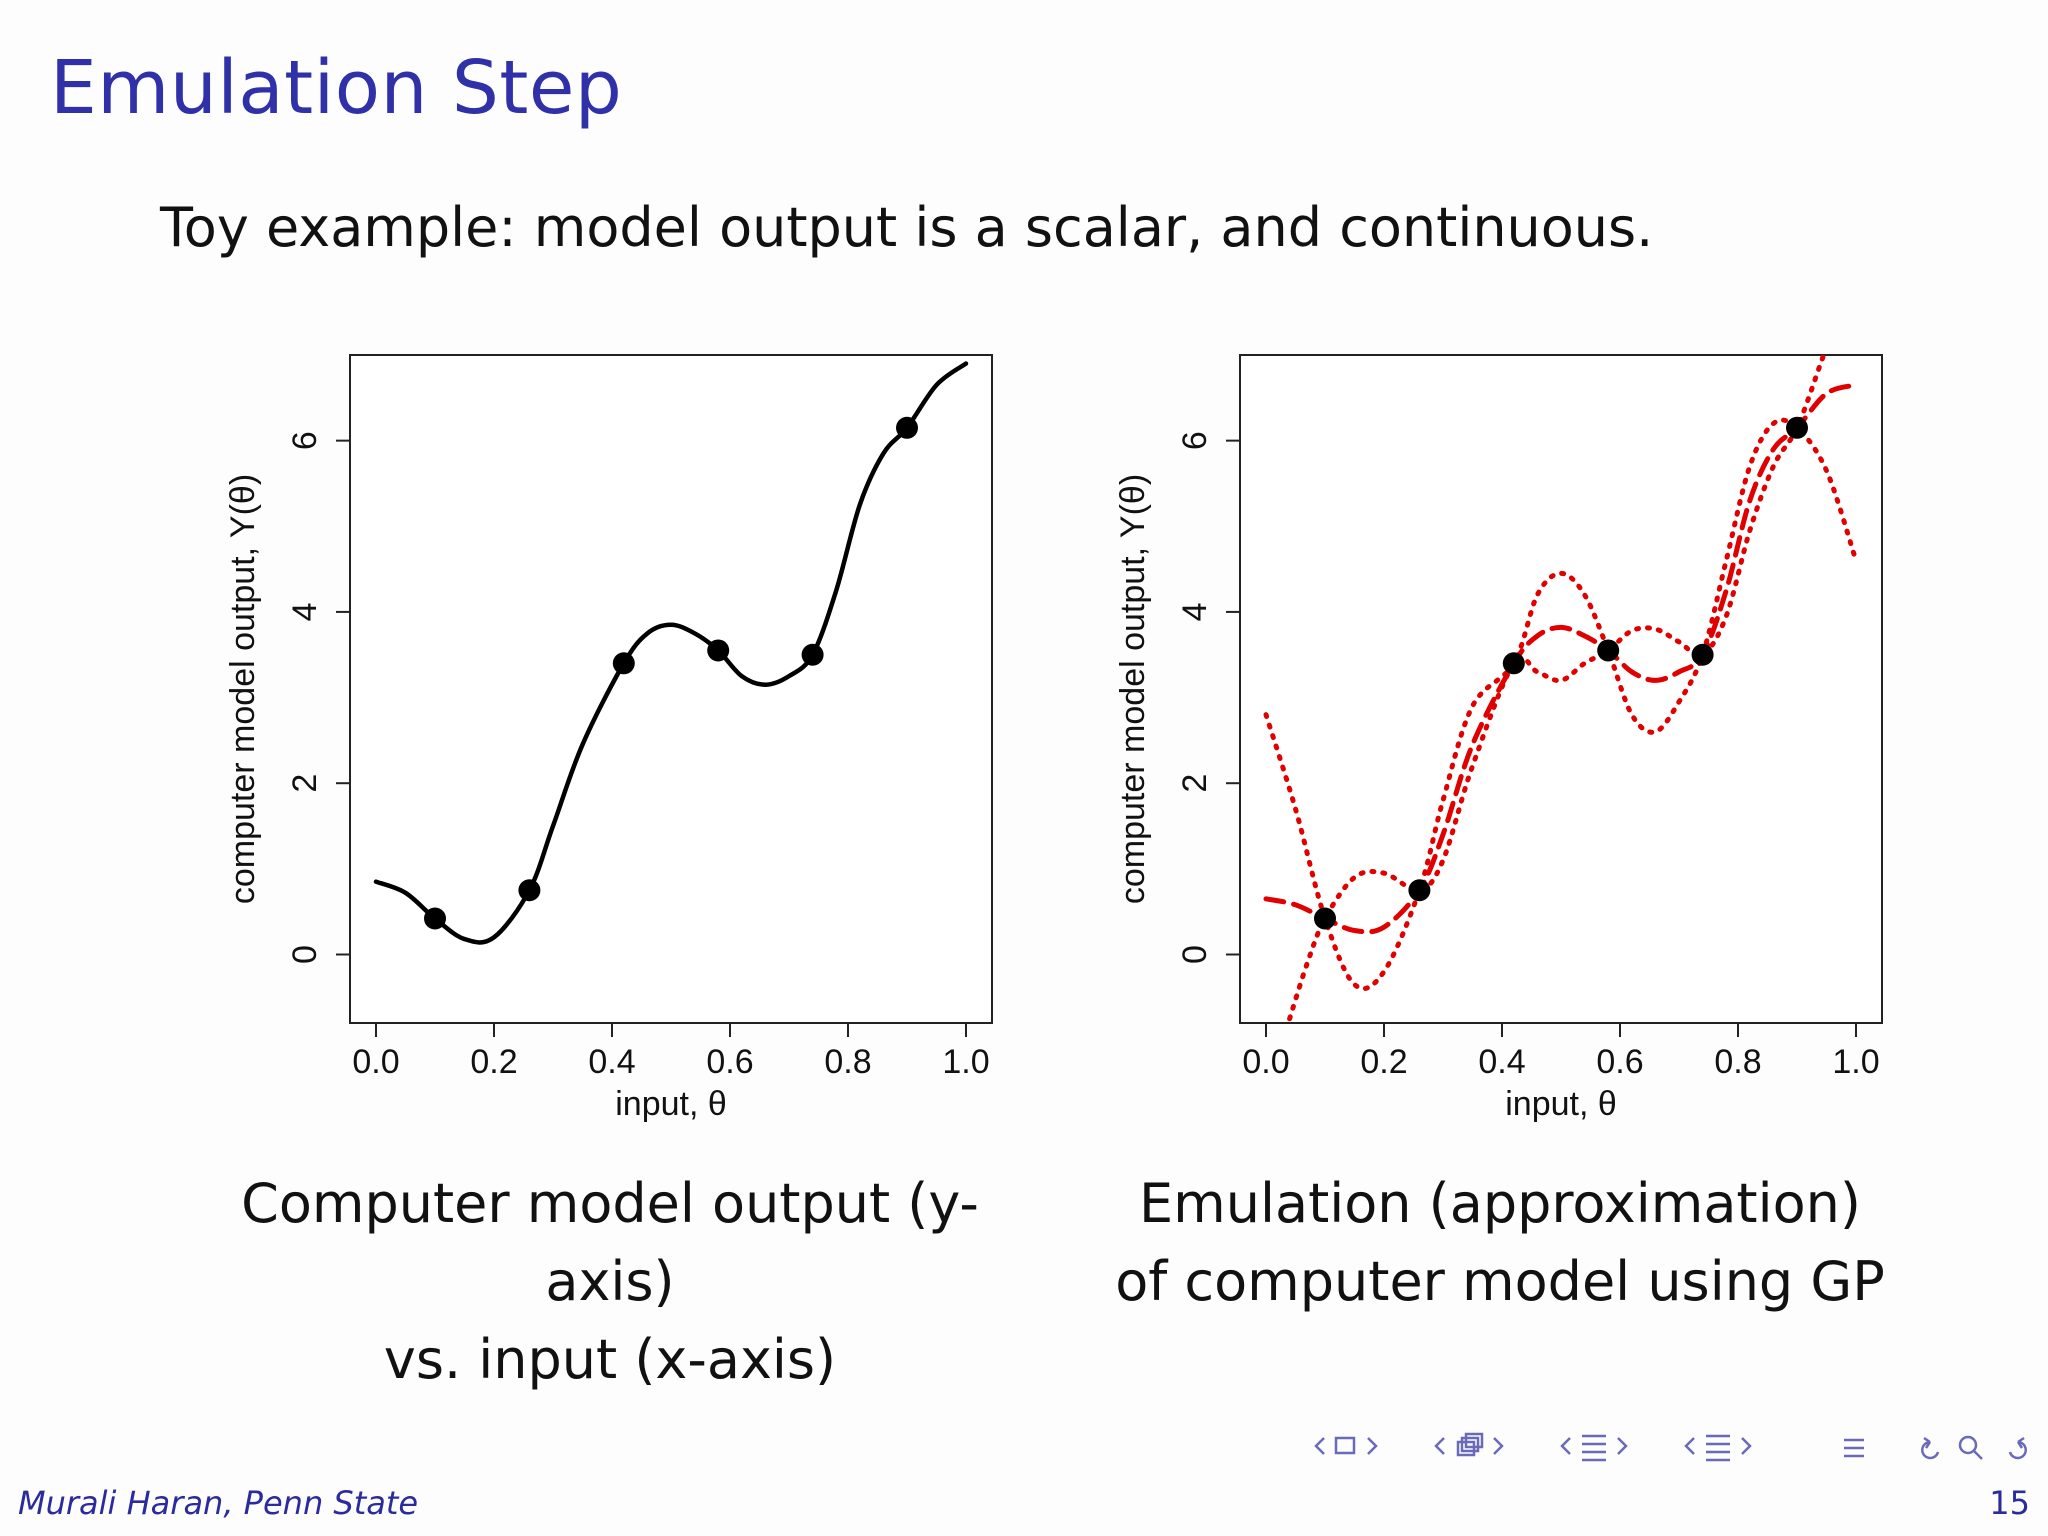  Describe the element at coordinates (2009, 1503) in the screenshot. I see `page-number: 15` at that location.